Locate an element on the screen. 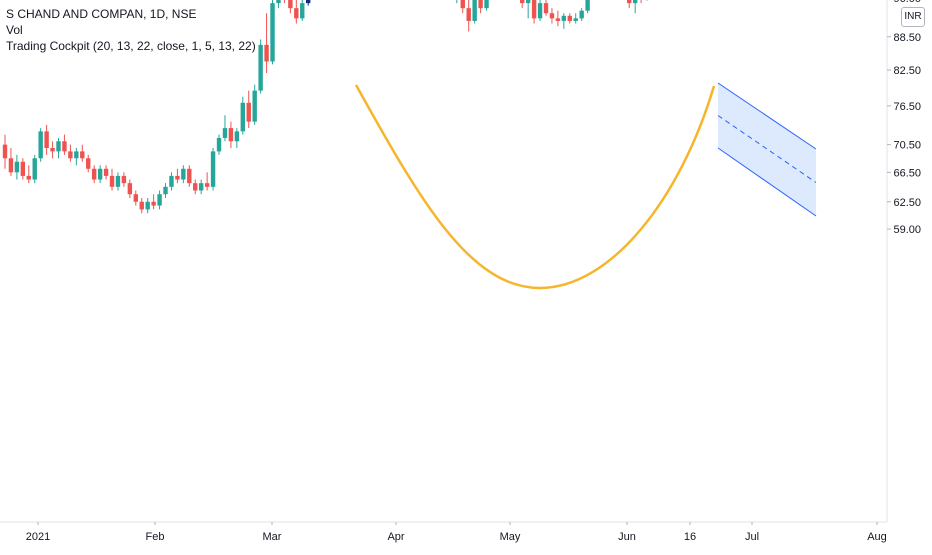 This screenshot has height=555, width=932. channel-lower-line is located at coordinates (767, 182).